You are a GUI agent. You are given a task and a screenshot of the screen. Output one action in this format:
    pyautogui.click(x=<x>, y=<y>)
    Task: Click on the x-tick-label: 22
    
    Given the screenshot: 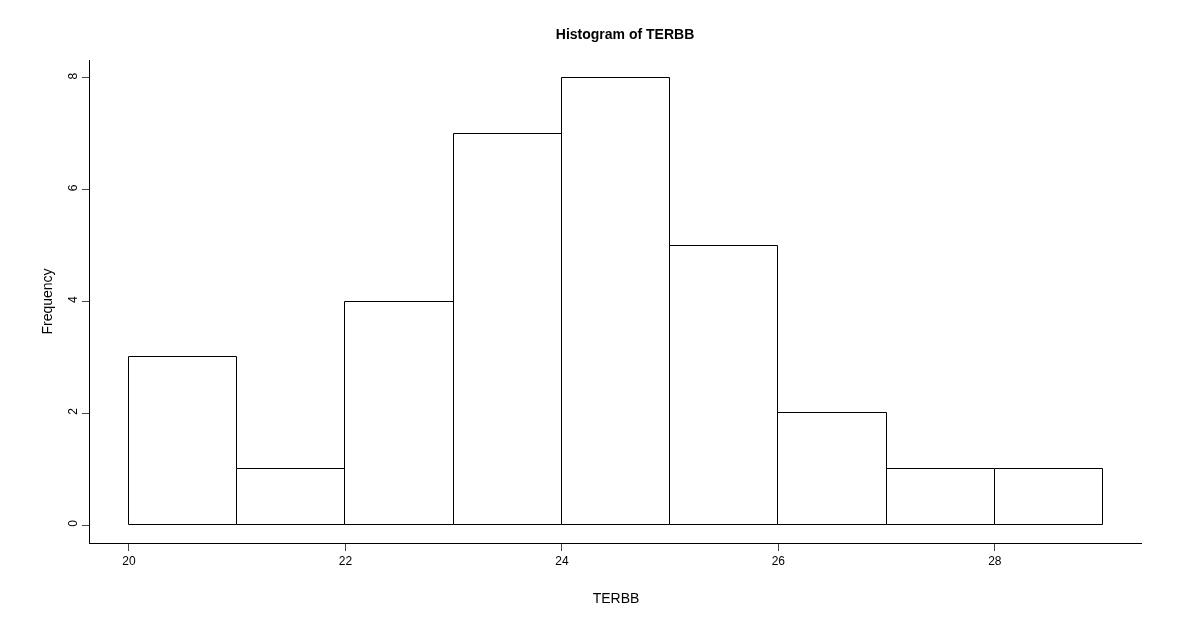 What is the action you would take?
    pyautogui.click(x=345, y=561)
    